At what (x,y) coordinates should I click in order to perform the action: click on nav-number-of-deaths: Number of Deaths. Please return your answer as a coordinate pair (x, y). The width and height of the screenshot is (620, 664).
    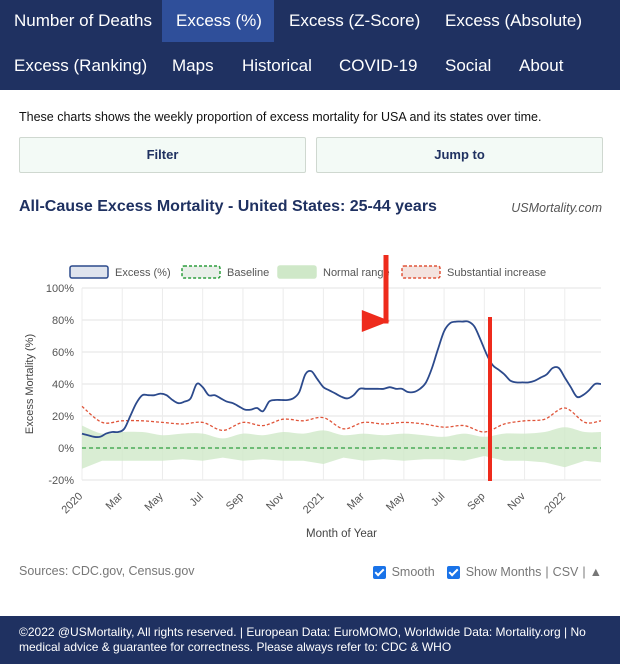
    Looking at the image, I should click on (83, 20).